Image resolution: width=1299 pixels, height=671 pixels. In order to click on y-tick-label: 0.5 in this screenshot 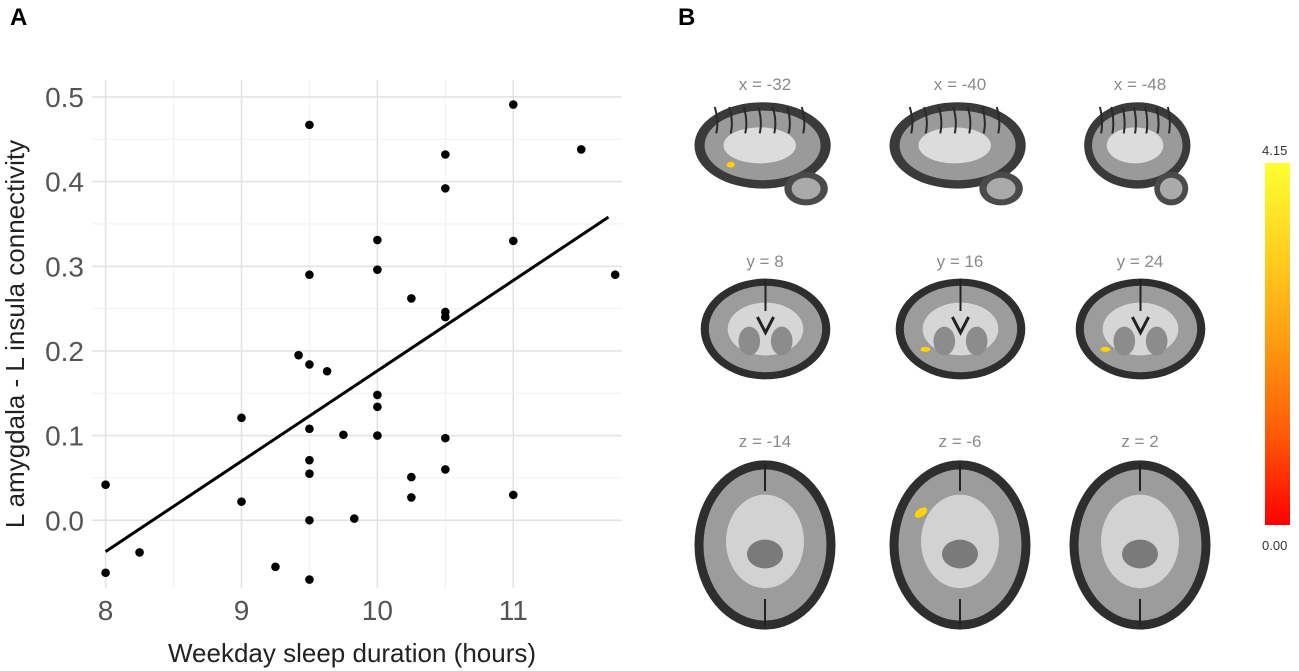, I will do `click(64, 97)`.